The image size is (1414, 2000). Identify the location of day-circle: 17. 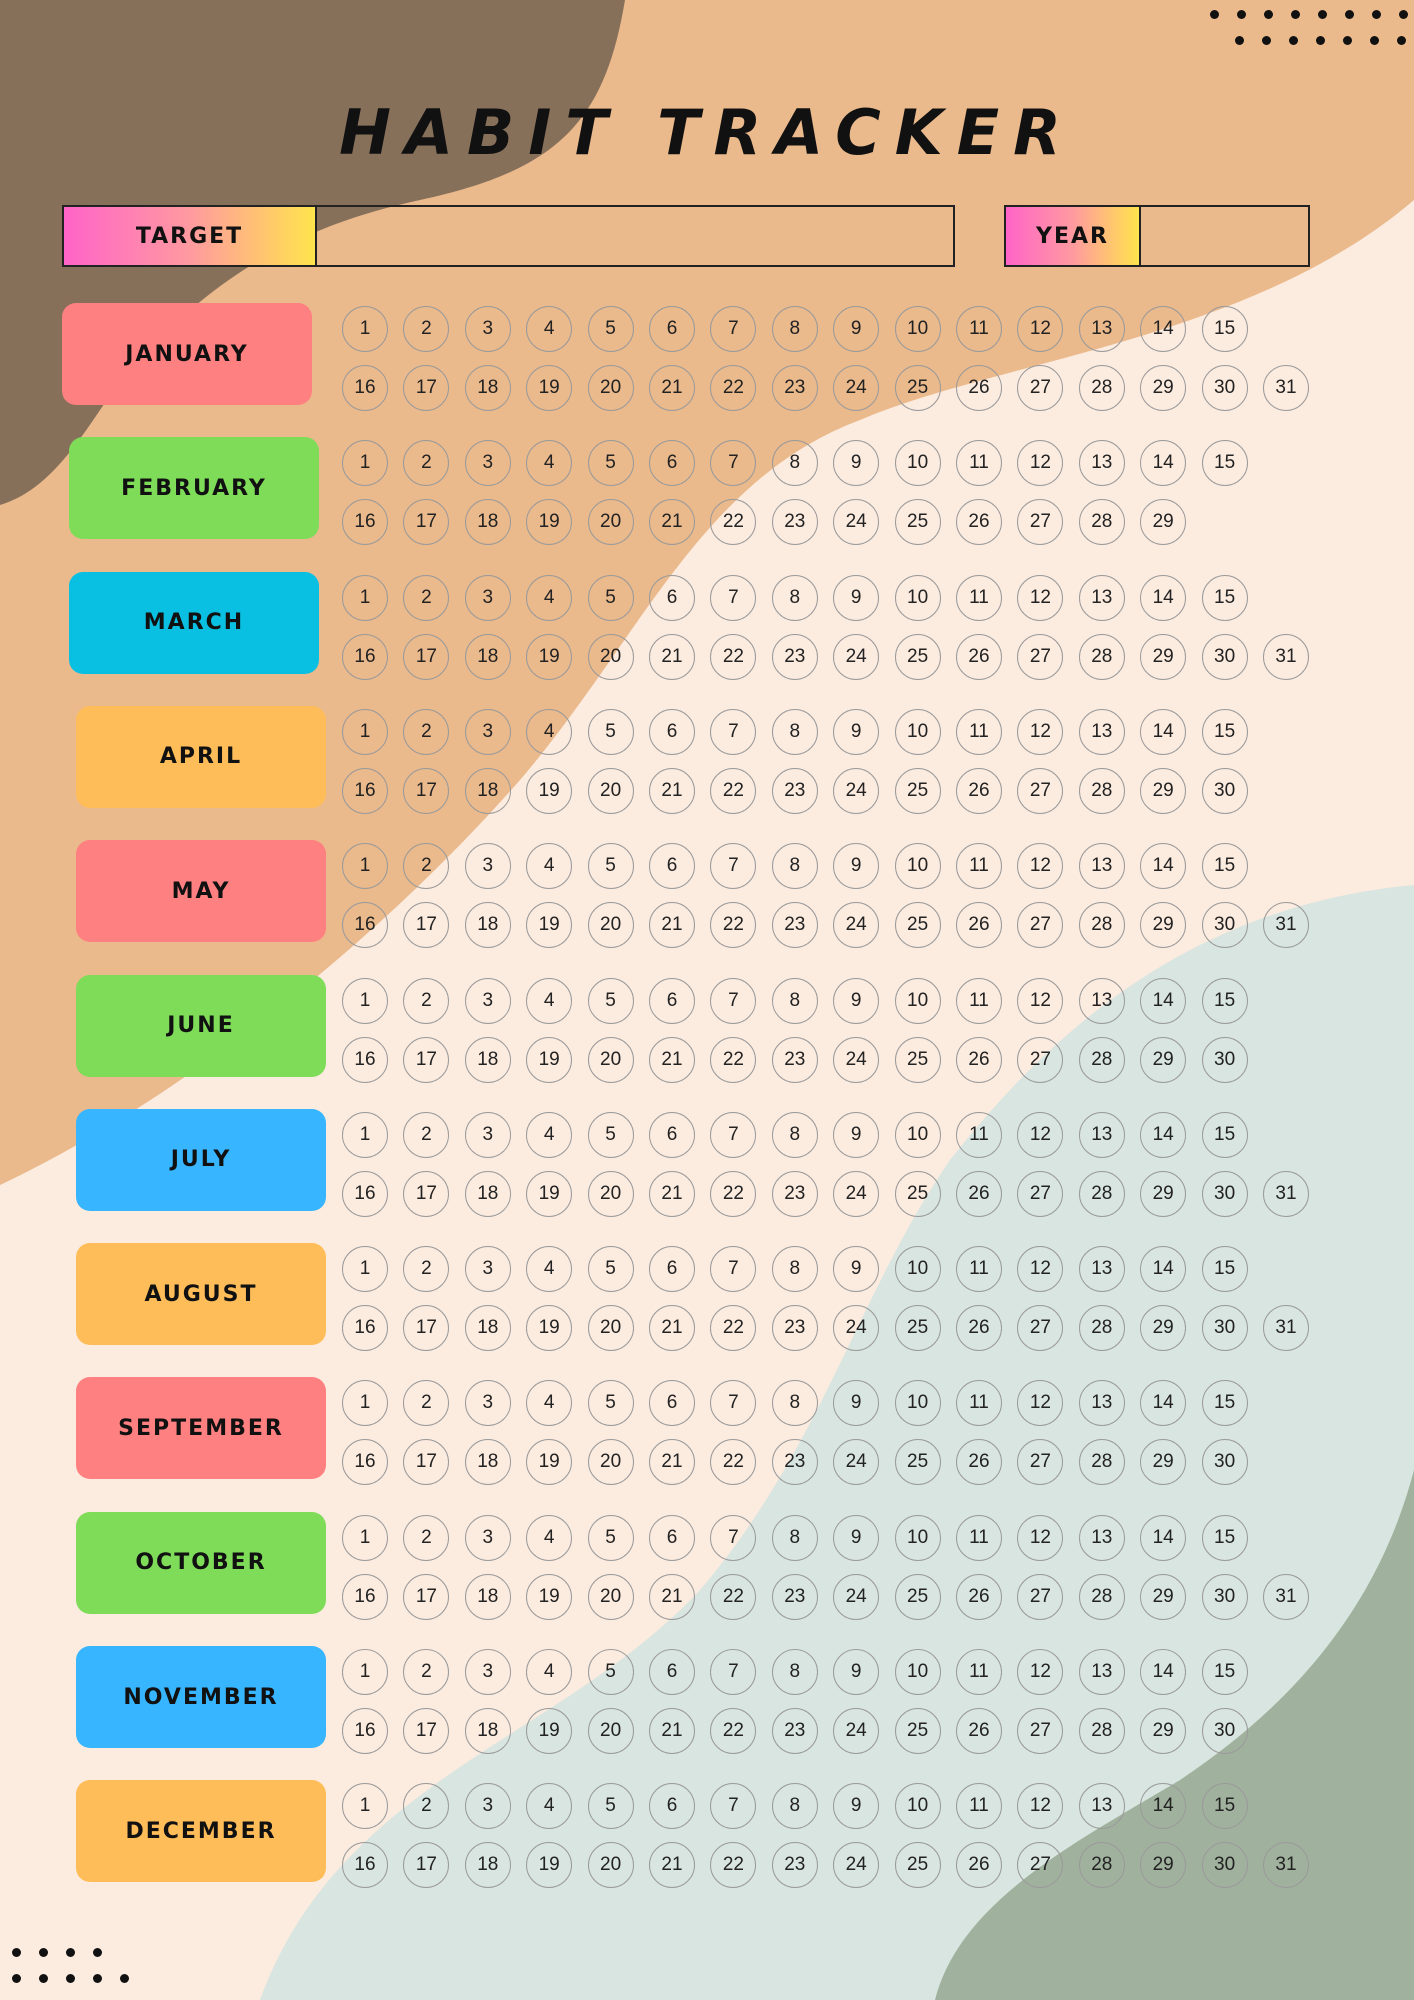
(426, 1059).